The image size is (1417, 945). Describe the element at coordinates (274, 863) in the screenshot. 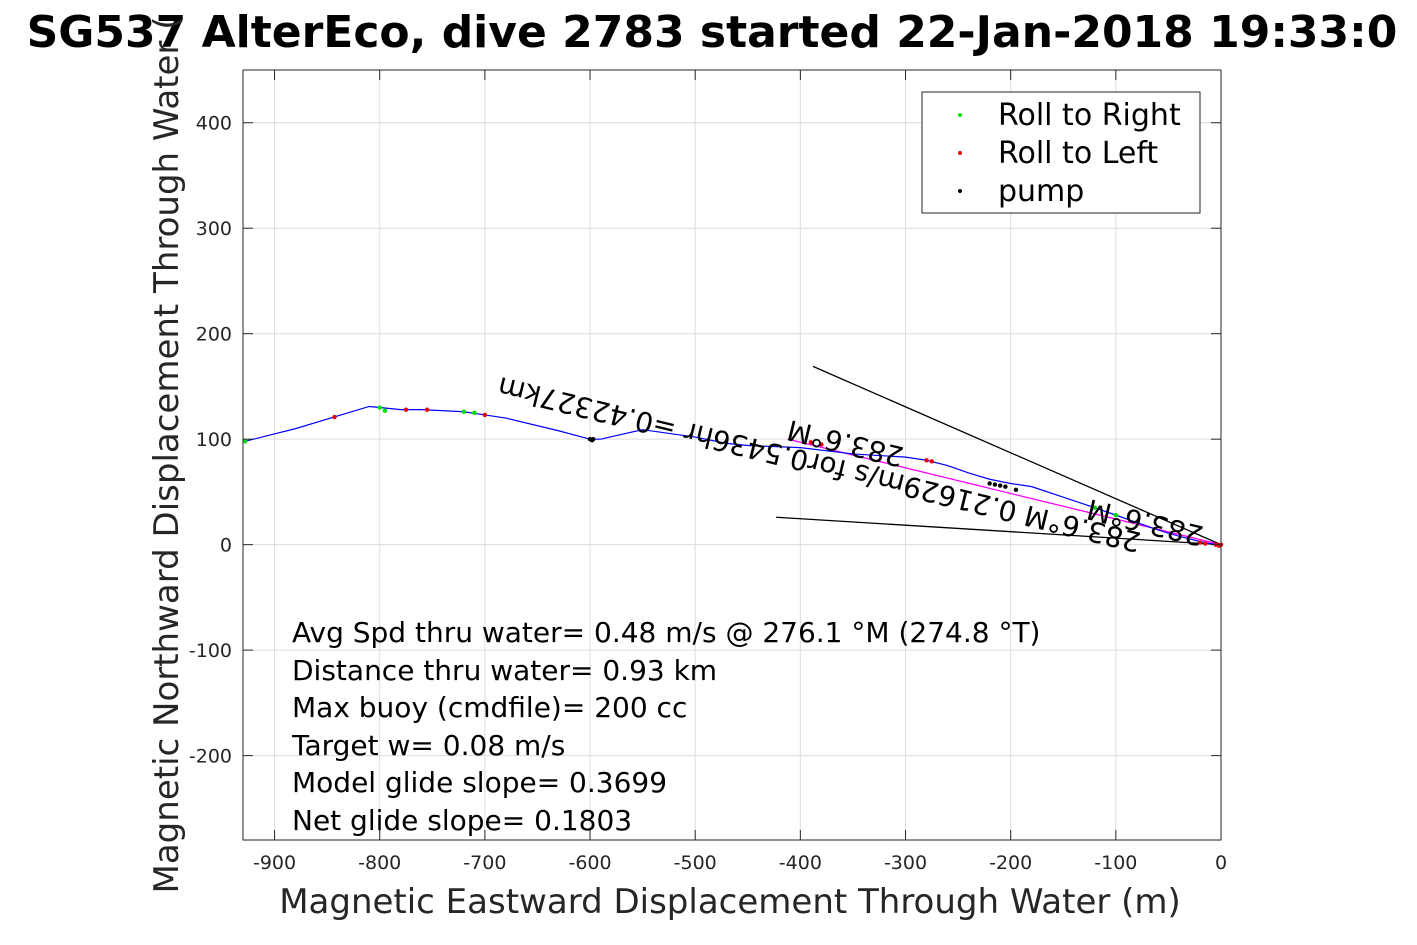

I see `x-tick-label: -900` at that location.